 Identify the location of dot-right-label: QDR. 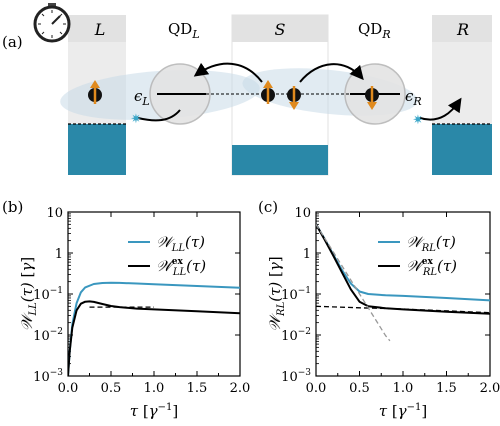
(374, 30).